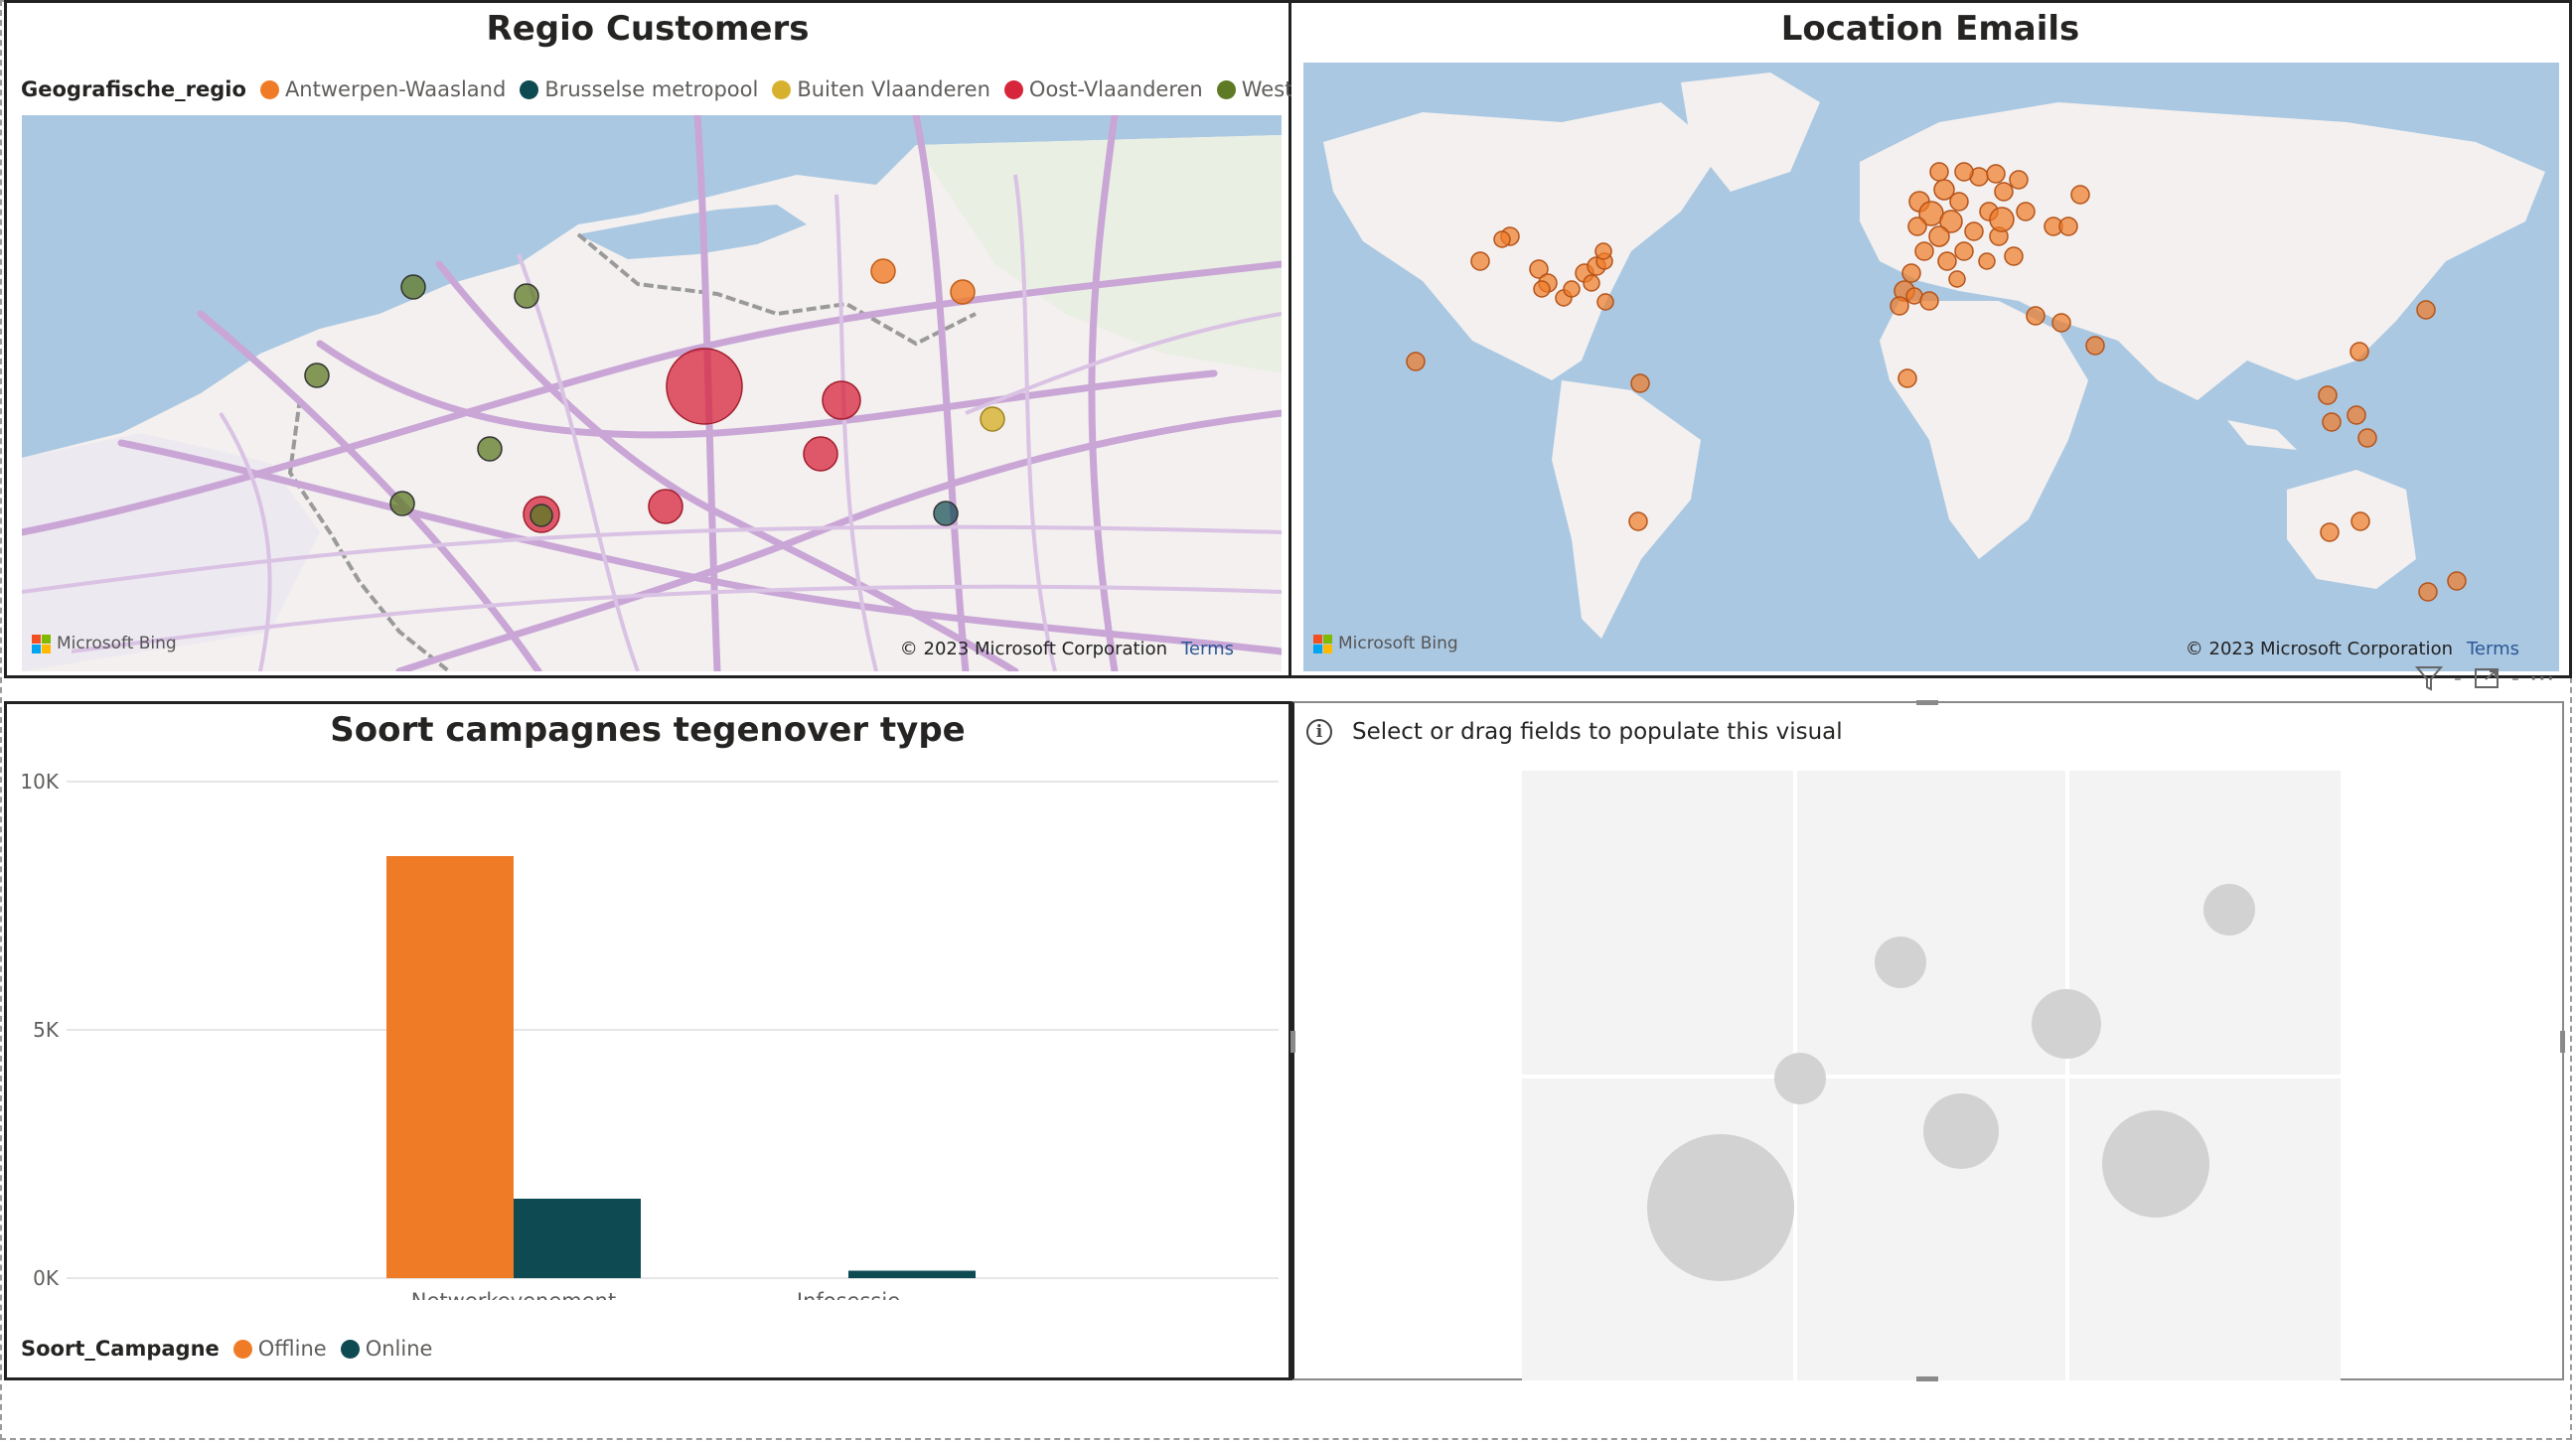  I want to click on scatter-placeholder-graphic, so click(1931, 1075).